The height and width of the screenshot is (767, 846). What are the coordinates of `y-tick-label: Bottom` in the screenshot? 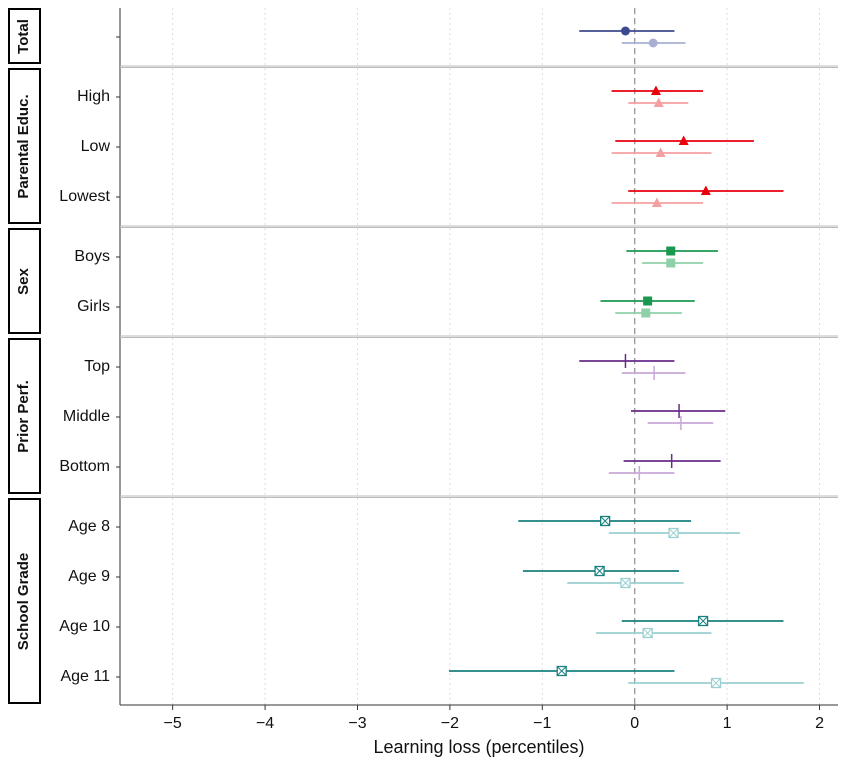 It's located at (84, 466).